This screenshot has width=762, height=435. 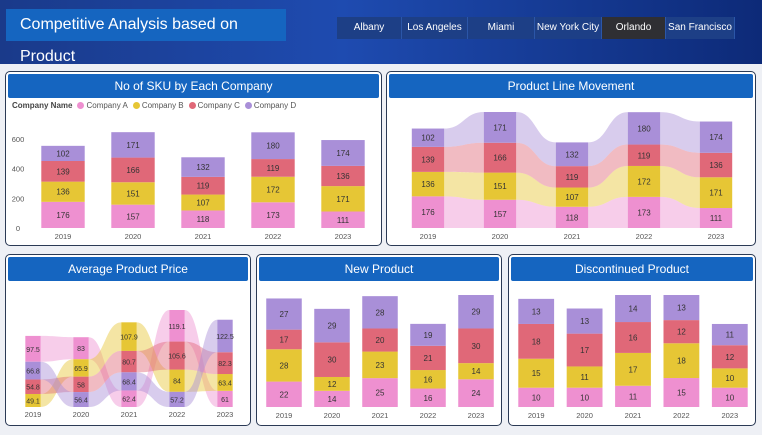 What do you see at coordinates (214, 105) in the screenshot?
I see `legend-item-company-c: Company C` at bounding box center [214, 105].